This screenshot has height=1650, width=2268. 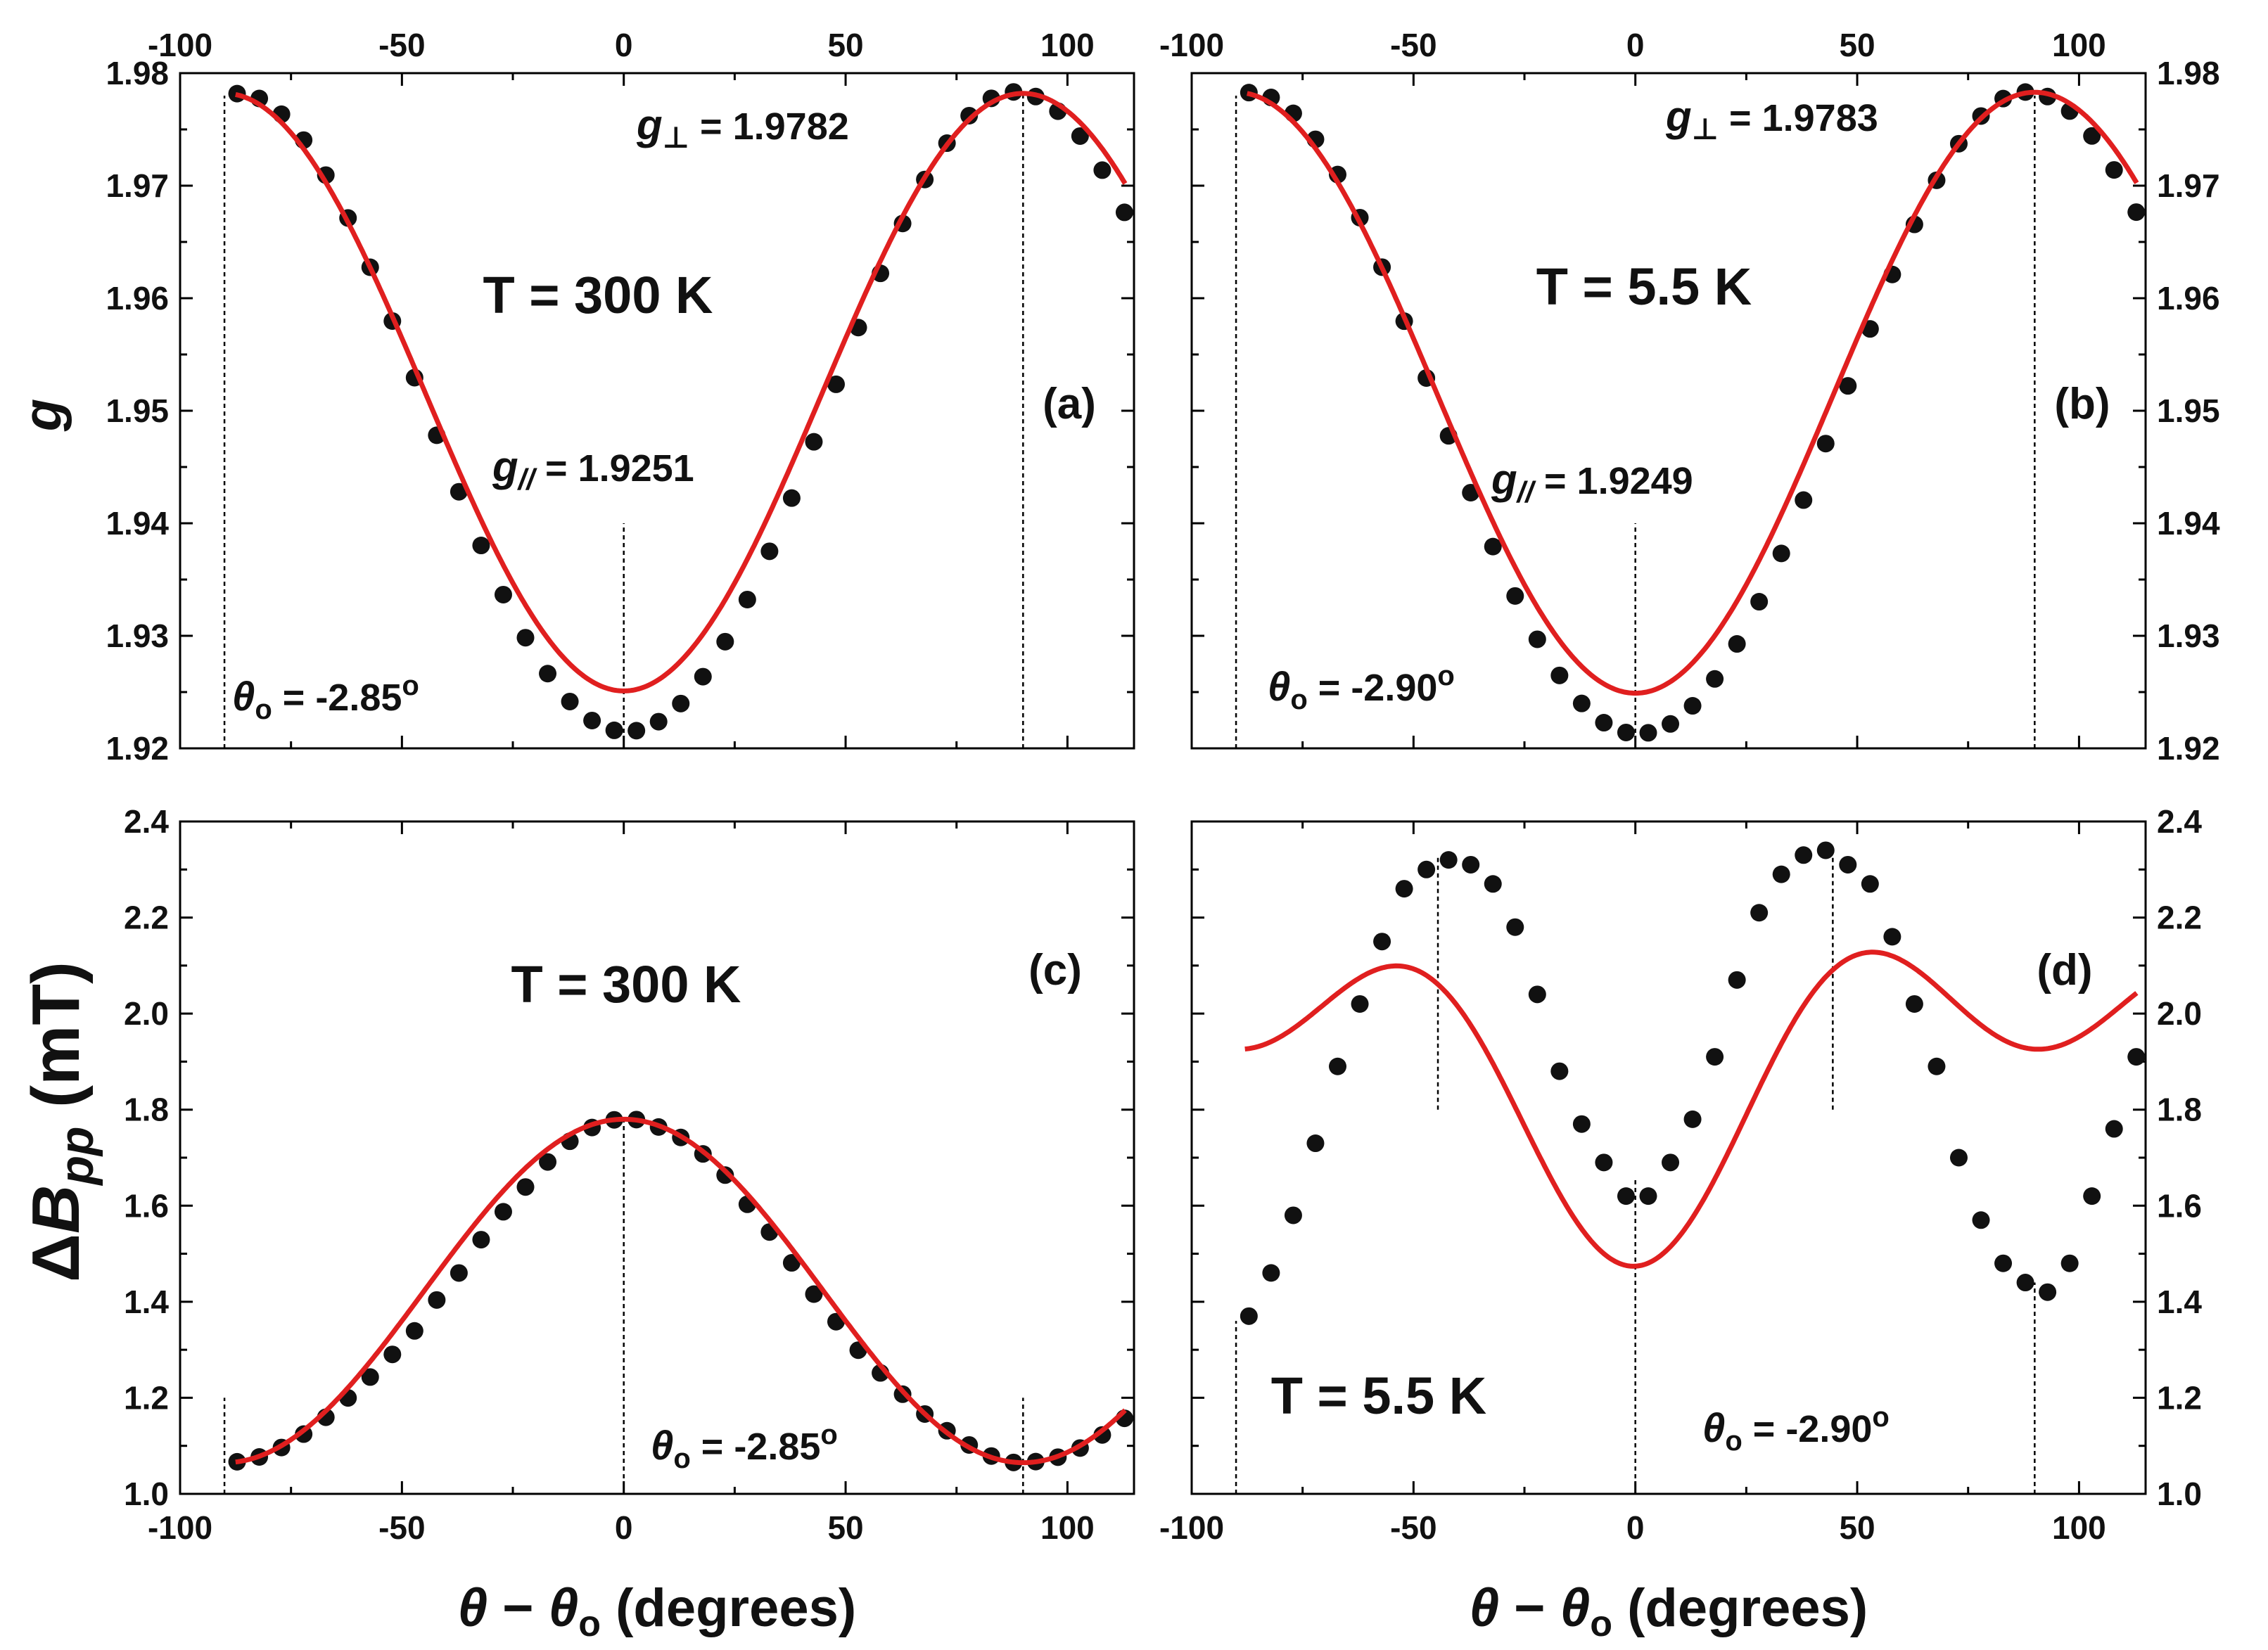 I want to click on theta0-annotation: θo = -2.85o, so click(x=325, y=697).